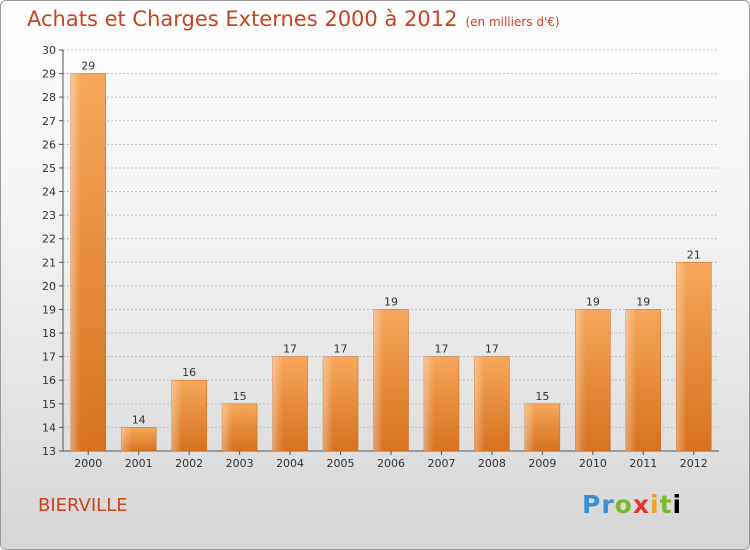  What do you see at coordinates (593, 463) in the screenshot?
I see `x-tick-label: 2010` at bounding box center [593, 463].